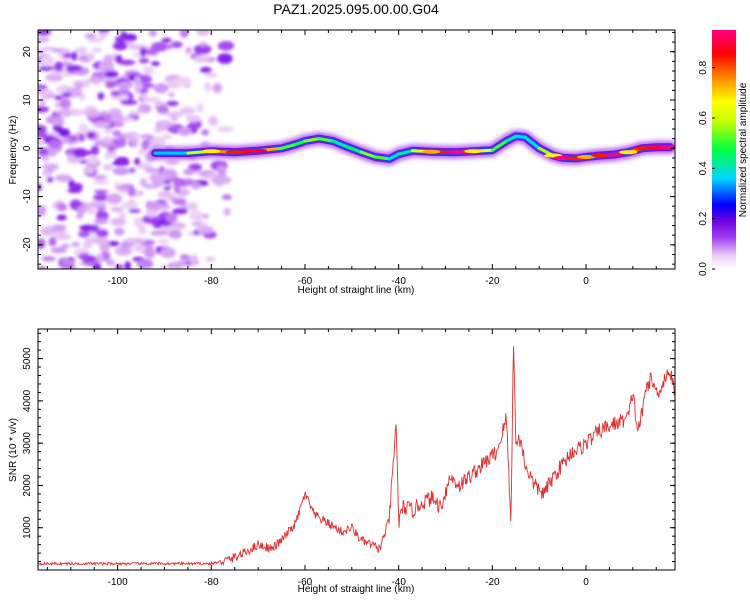 This screenshot has height=600, width=750. What do you see at coordinates (398, 582) in the screenshot?
I see `x-tick-label: -40` at bounding box center [398, 582].